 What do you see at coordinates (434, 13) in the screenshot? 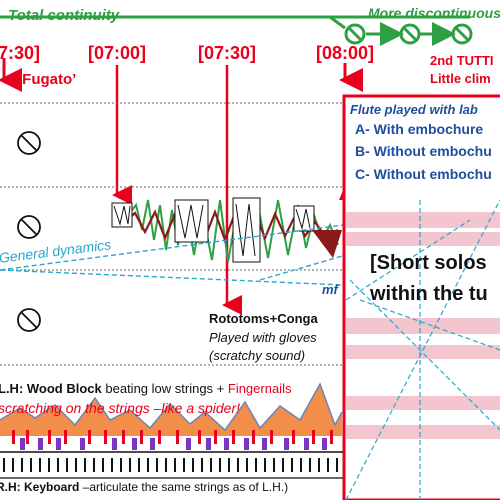
I see `more-discontinuous-label: More discontinuous` at bounding box center [434, 13].